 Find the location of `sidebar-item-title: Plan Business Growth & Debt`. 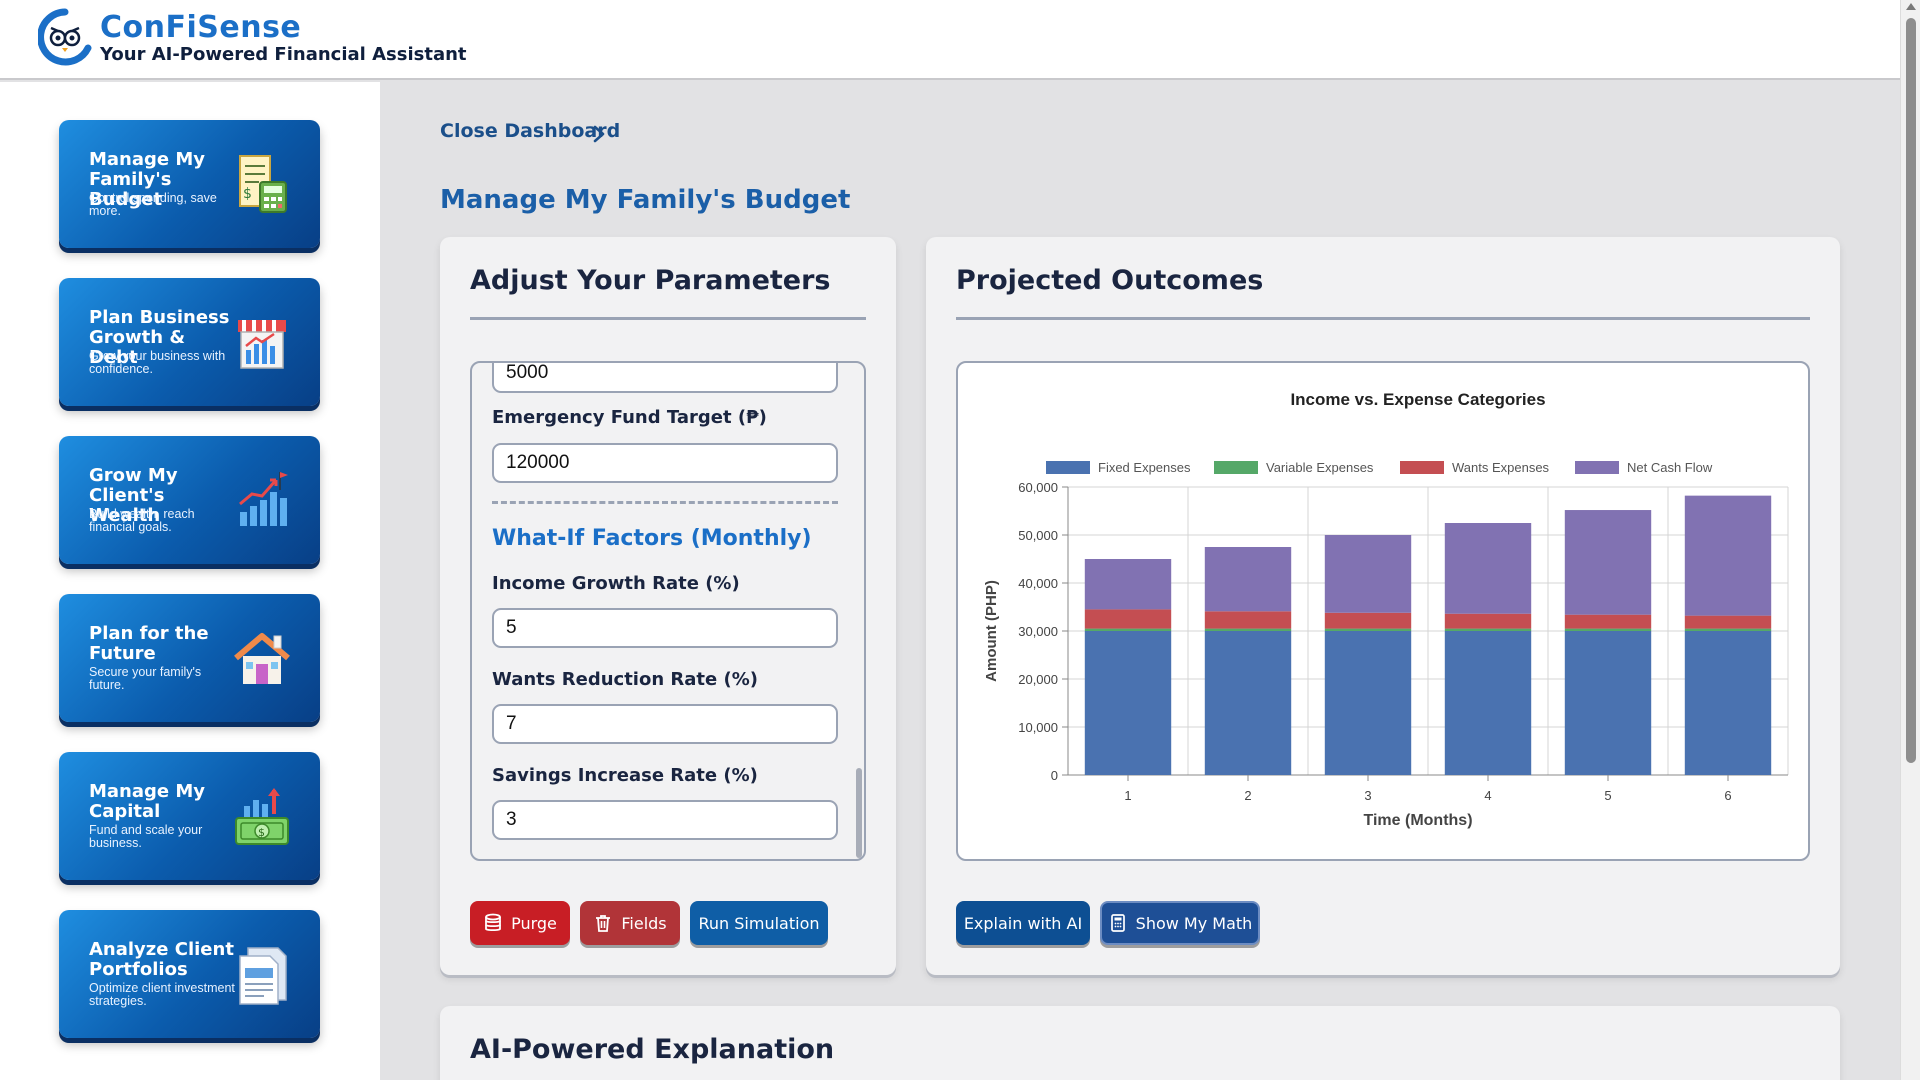

sidebar-item-title: Plan Business Growth & Debt is located at coordinates (159, 337).